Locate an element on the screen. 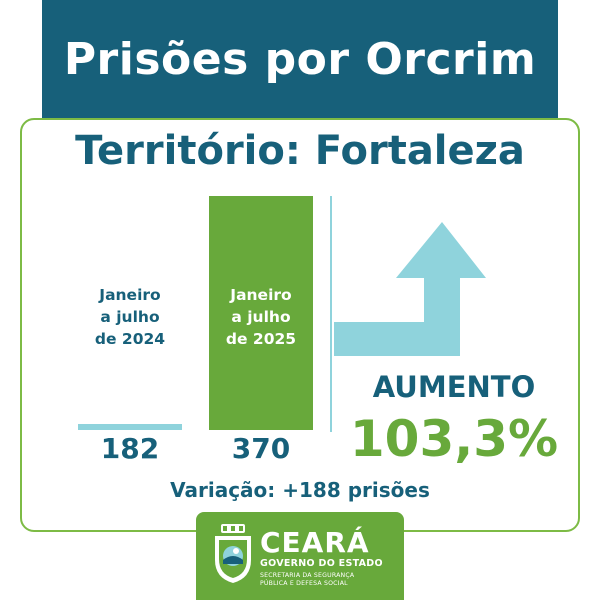 The width and height of the screenshot is (600, 600). department-line1: SECRETARIA DA SEGURANÇA is located at coordinates (307, 575).